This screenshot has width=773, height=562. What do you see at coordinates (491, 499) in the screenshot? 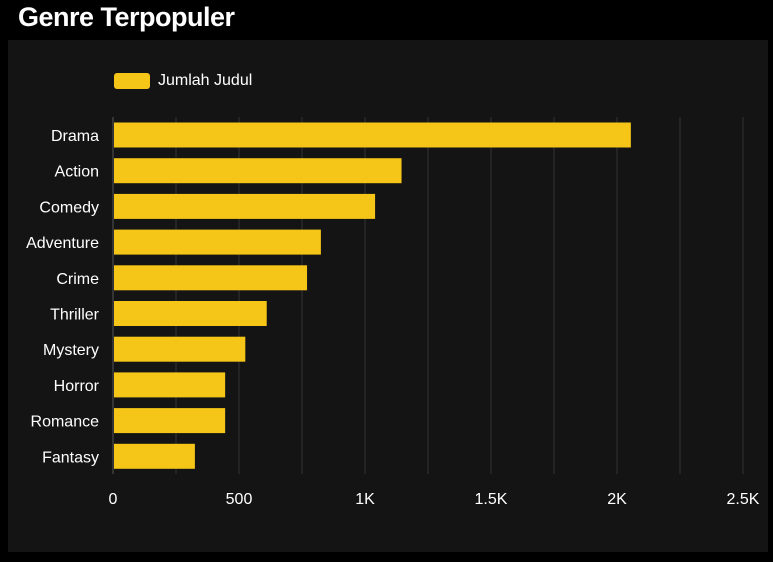
I see `x-tick-label: 1.5K` at bounding box center [491, 499].